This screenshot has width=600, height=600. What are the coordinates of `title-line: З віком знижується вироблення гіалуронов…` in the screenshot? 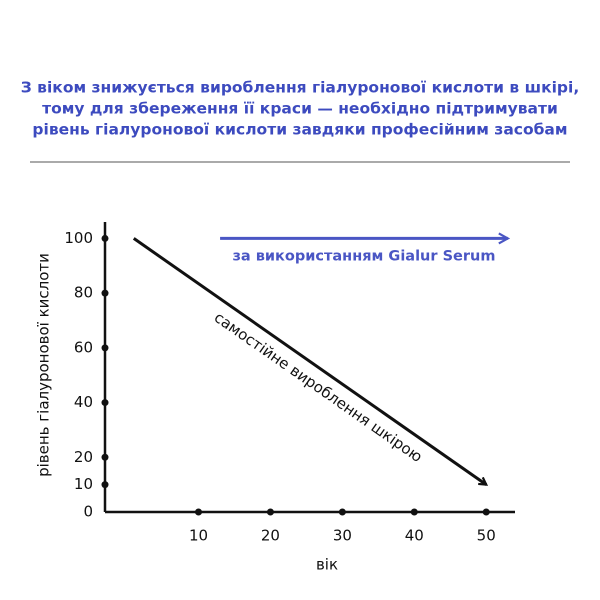 It's located at (300, 88).